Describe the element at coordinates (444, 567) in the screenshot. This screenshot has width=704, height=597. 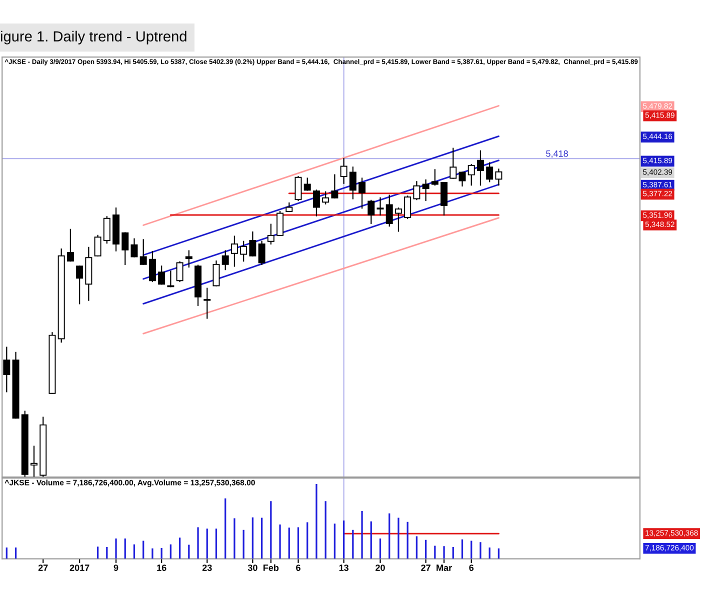
I see `x-tick-label: Mar` at that location.